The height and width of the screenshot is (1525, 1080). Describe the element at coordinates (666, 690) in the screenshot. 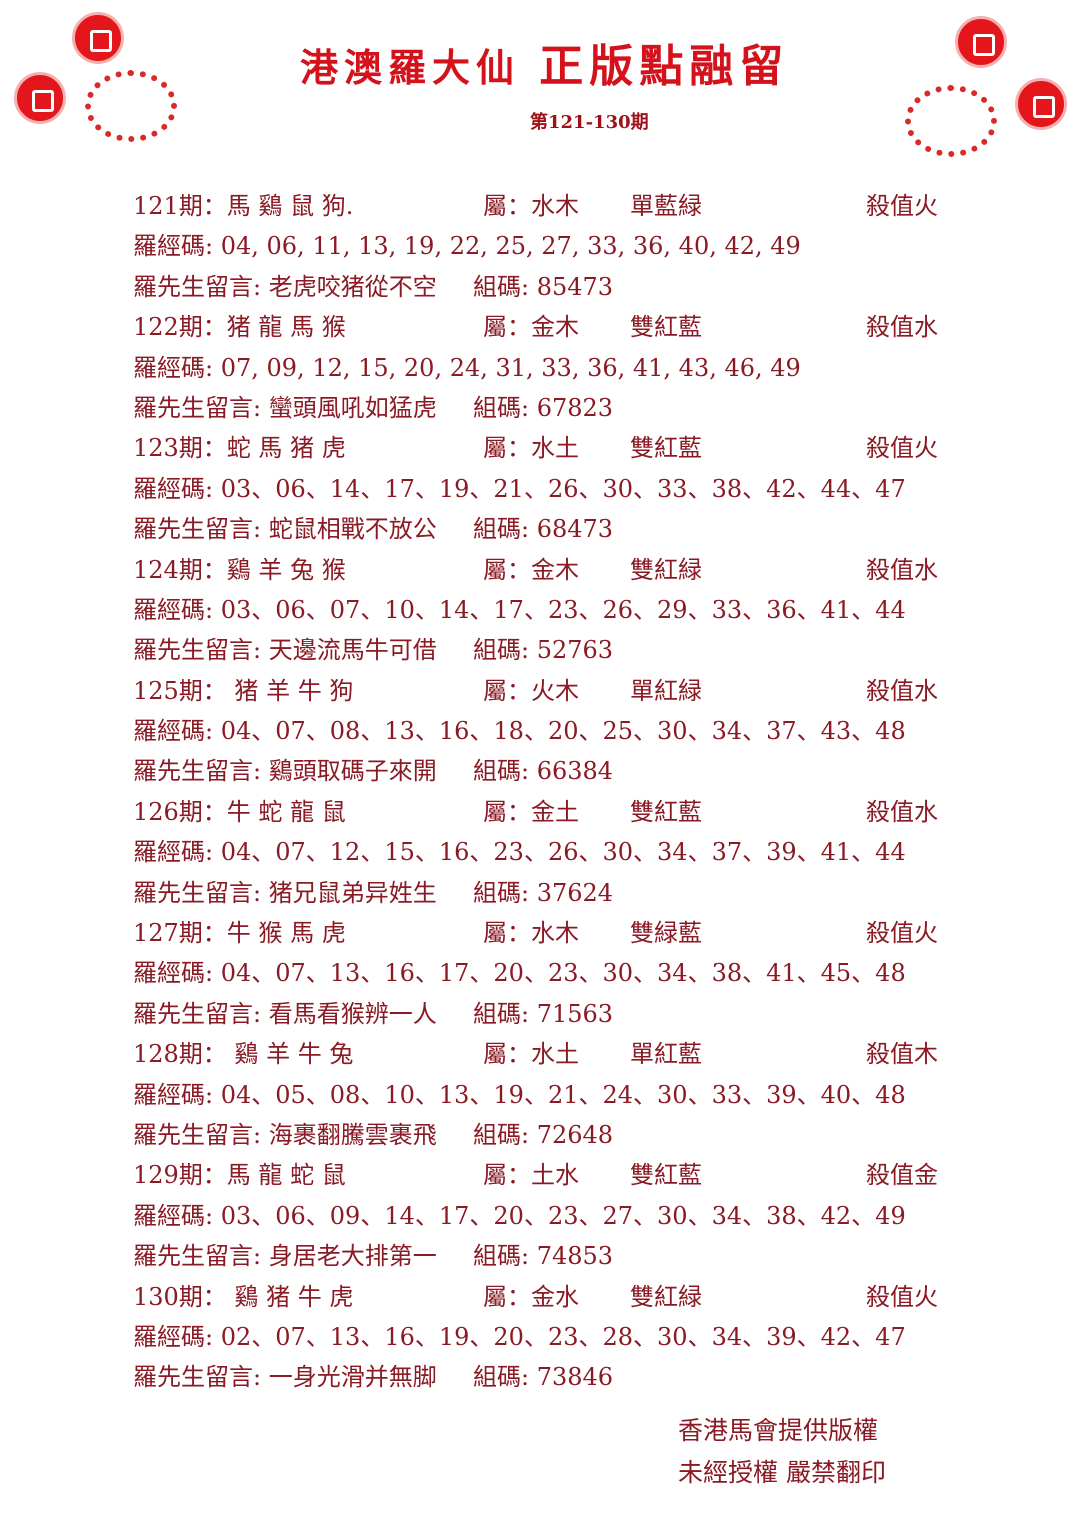

I see `color-label: 單紅緑` at that location.